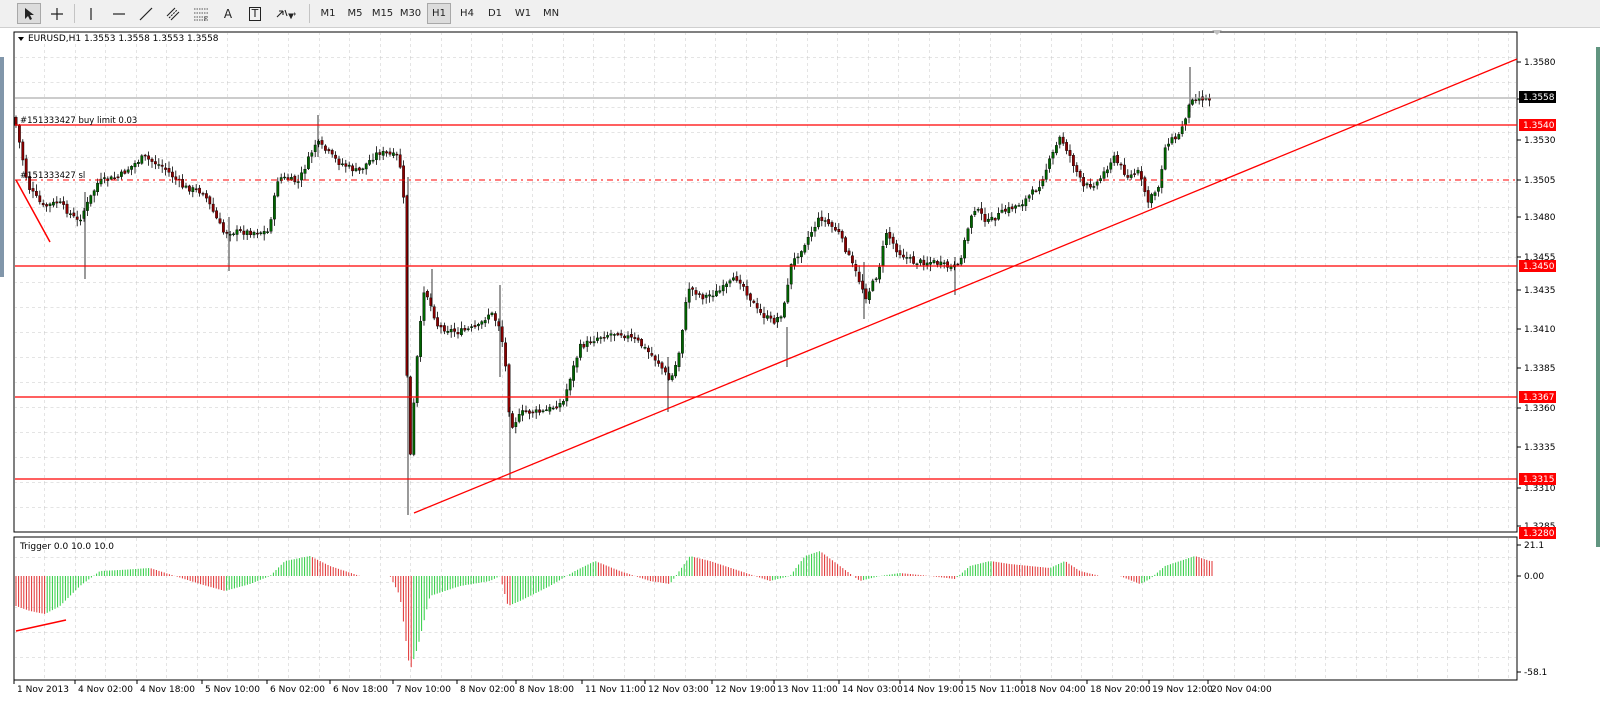 This screenshot has height=715, width=1600. I want to click on arrows-icon, so click(286, 13).